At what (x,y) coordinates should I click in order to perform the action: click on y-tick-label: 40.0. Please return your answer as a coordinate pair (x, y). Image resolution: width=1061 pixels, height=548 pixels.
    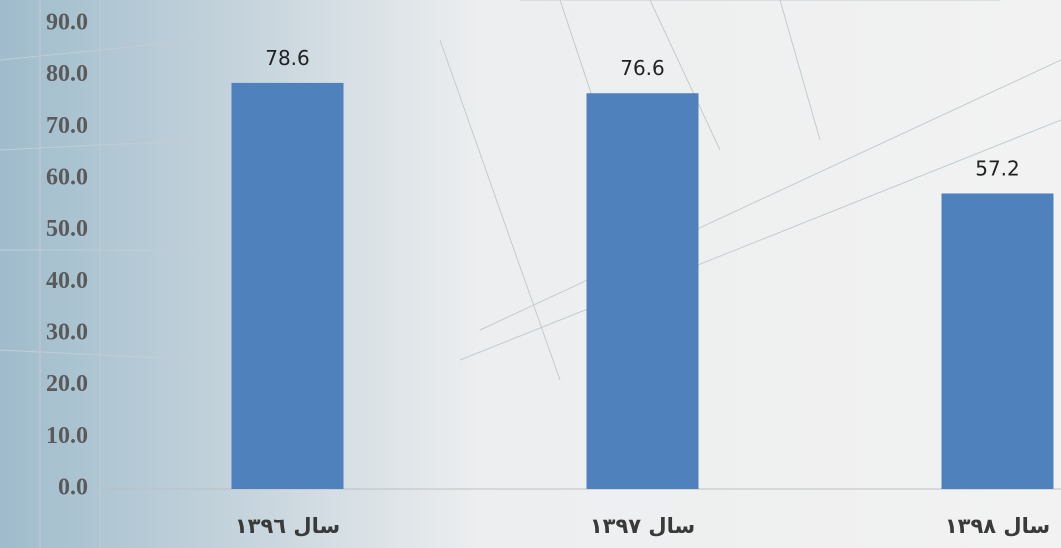
    Looking at the image, I should click on (67, 281).